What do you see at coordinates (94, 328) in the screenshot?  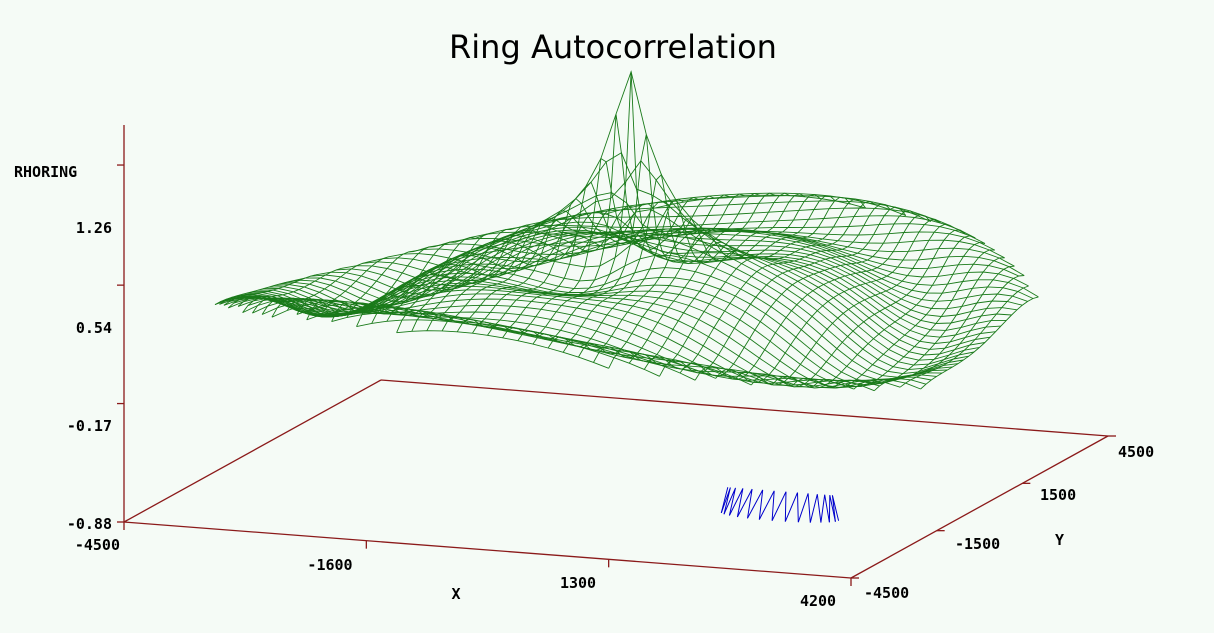 I see `z-tick-label: 0.54` at bounding box center [94, 328].